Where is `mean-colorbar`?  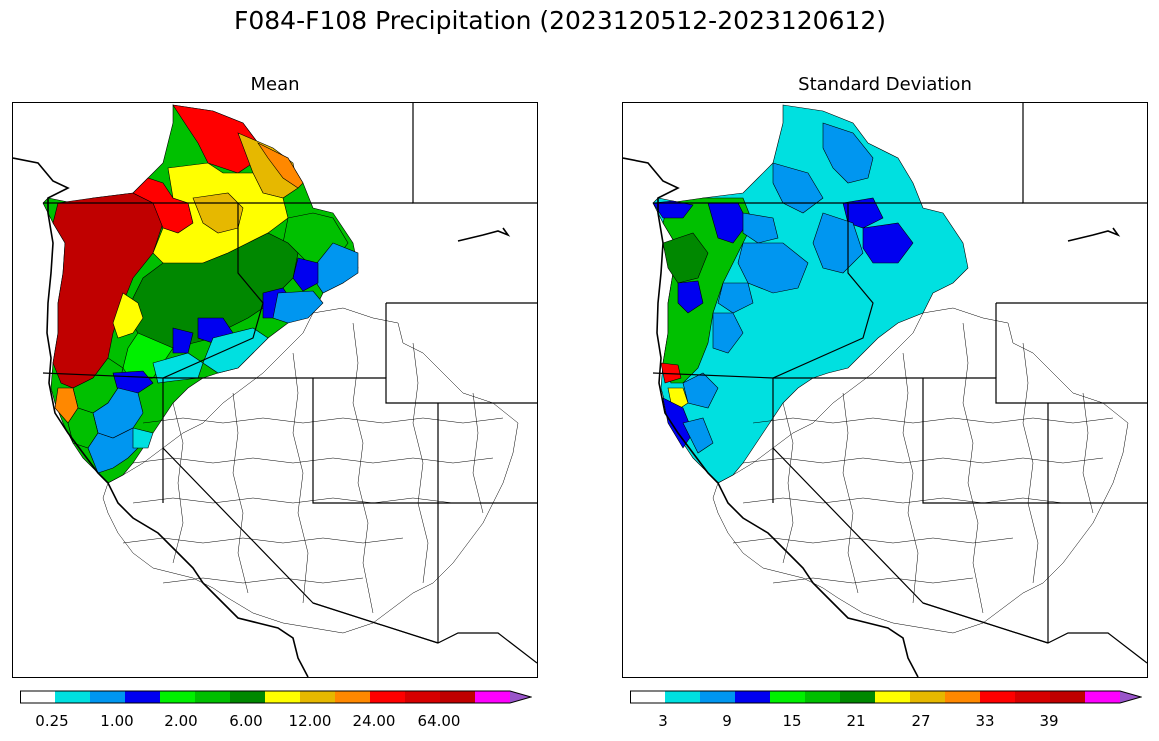 mean-colorbar is located at coordinates (276, 697).